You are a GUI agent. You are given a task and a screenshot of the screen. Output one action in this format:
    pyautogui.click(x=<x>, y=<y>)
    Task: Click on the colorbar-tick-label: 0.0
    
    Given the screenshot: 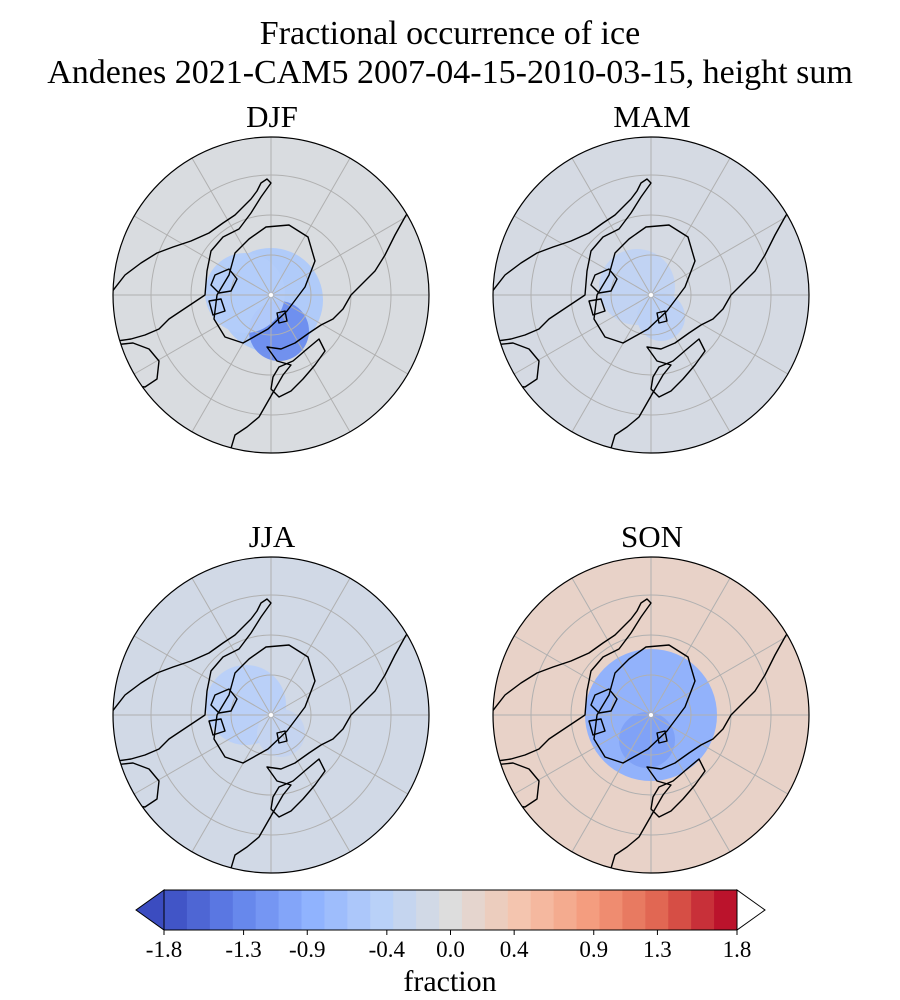 What is the action you would take?
    pyautogui.click(x=450, y=949)
    